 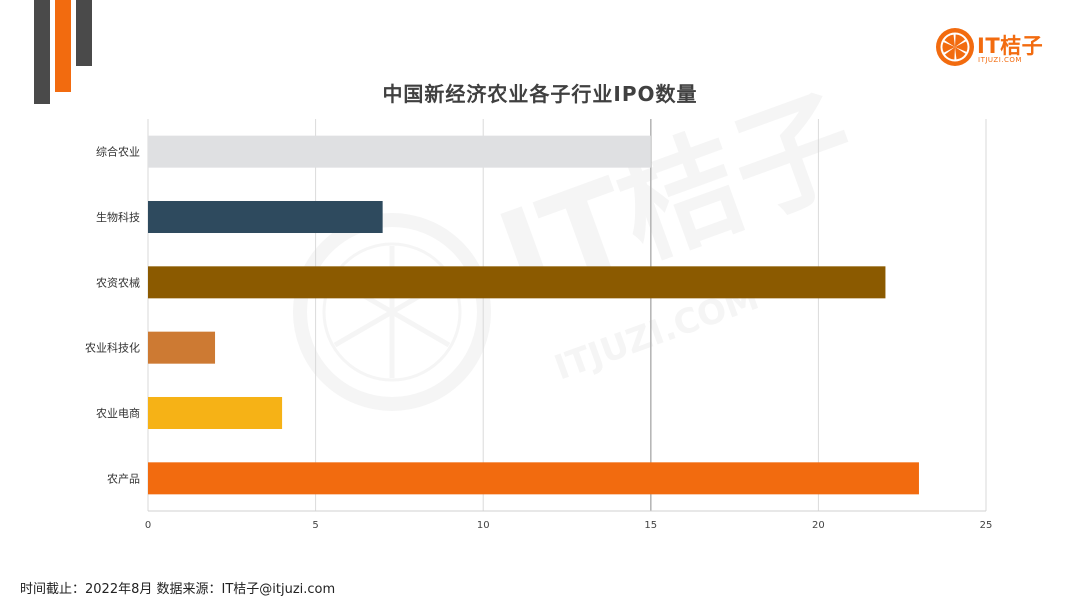 What do you see at coordinates (1000, 60) in the screenshot?
I see `logo-domain: ITJUZI.COM` at bounding box center [1000, 60].